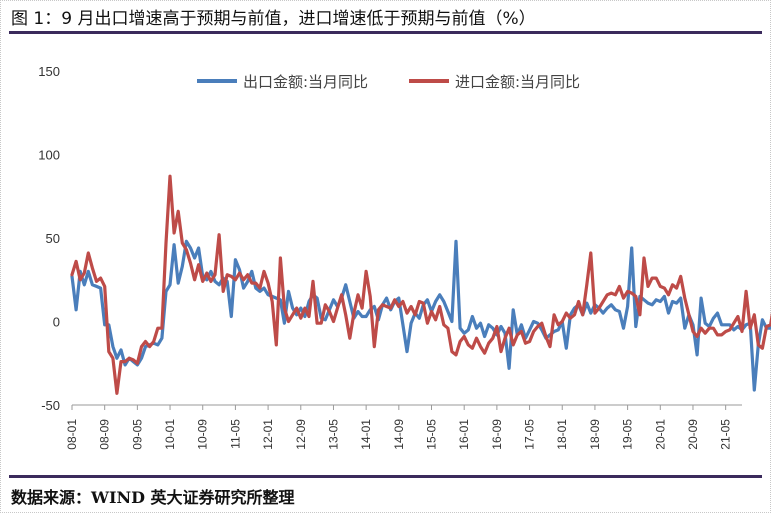 Image resolution: width=771 pixels, height=513 pixels. Describe the element at coordinates (517, 82) in the screenshot. I see `legend-label-import: 进口金额:当月同比` at that location.